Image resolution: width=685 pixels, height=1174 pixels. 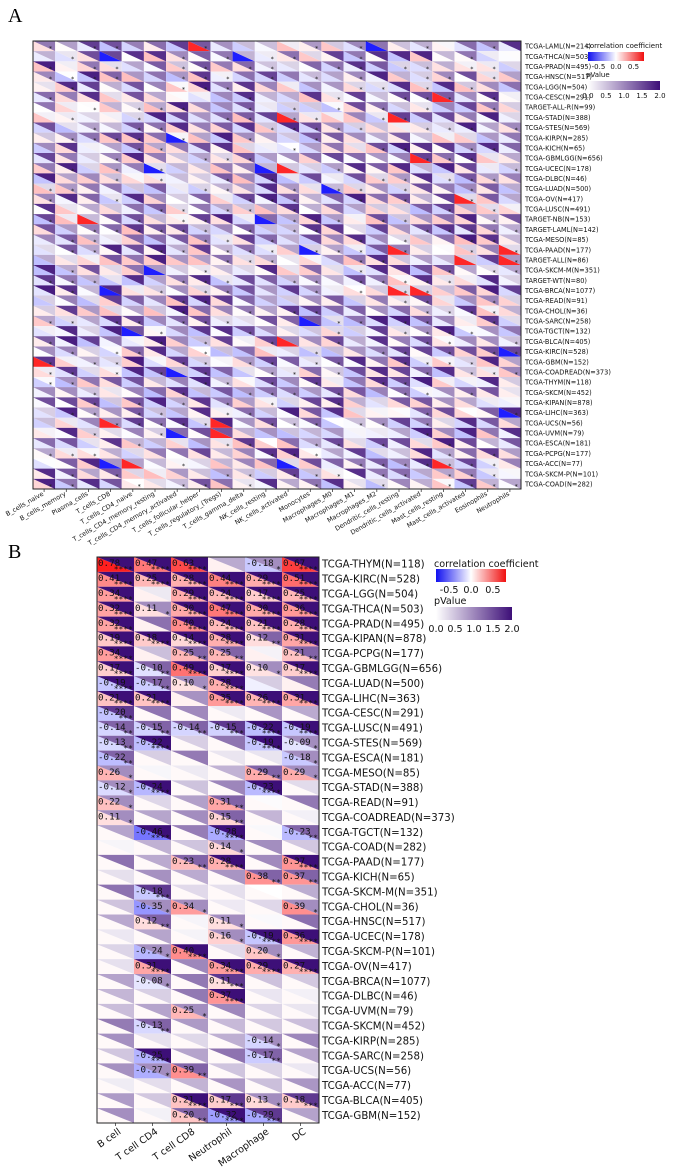 What do you see at coordinates (297, 742) in the screenshot?
I see `cell-value-label: -0.09` at bounding box center [297, 742].